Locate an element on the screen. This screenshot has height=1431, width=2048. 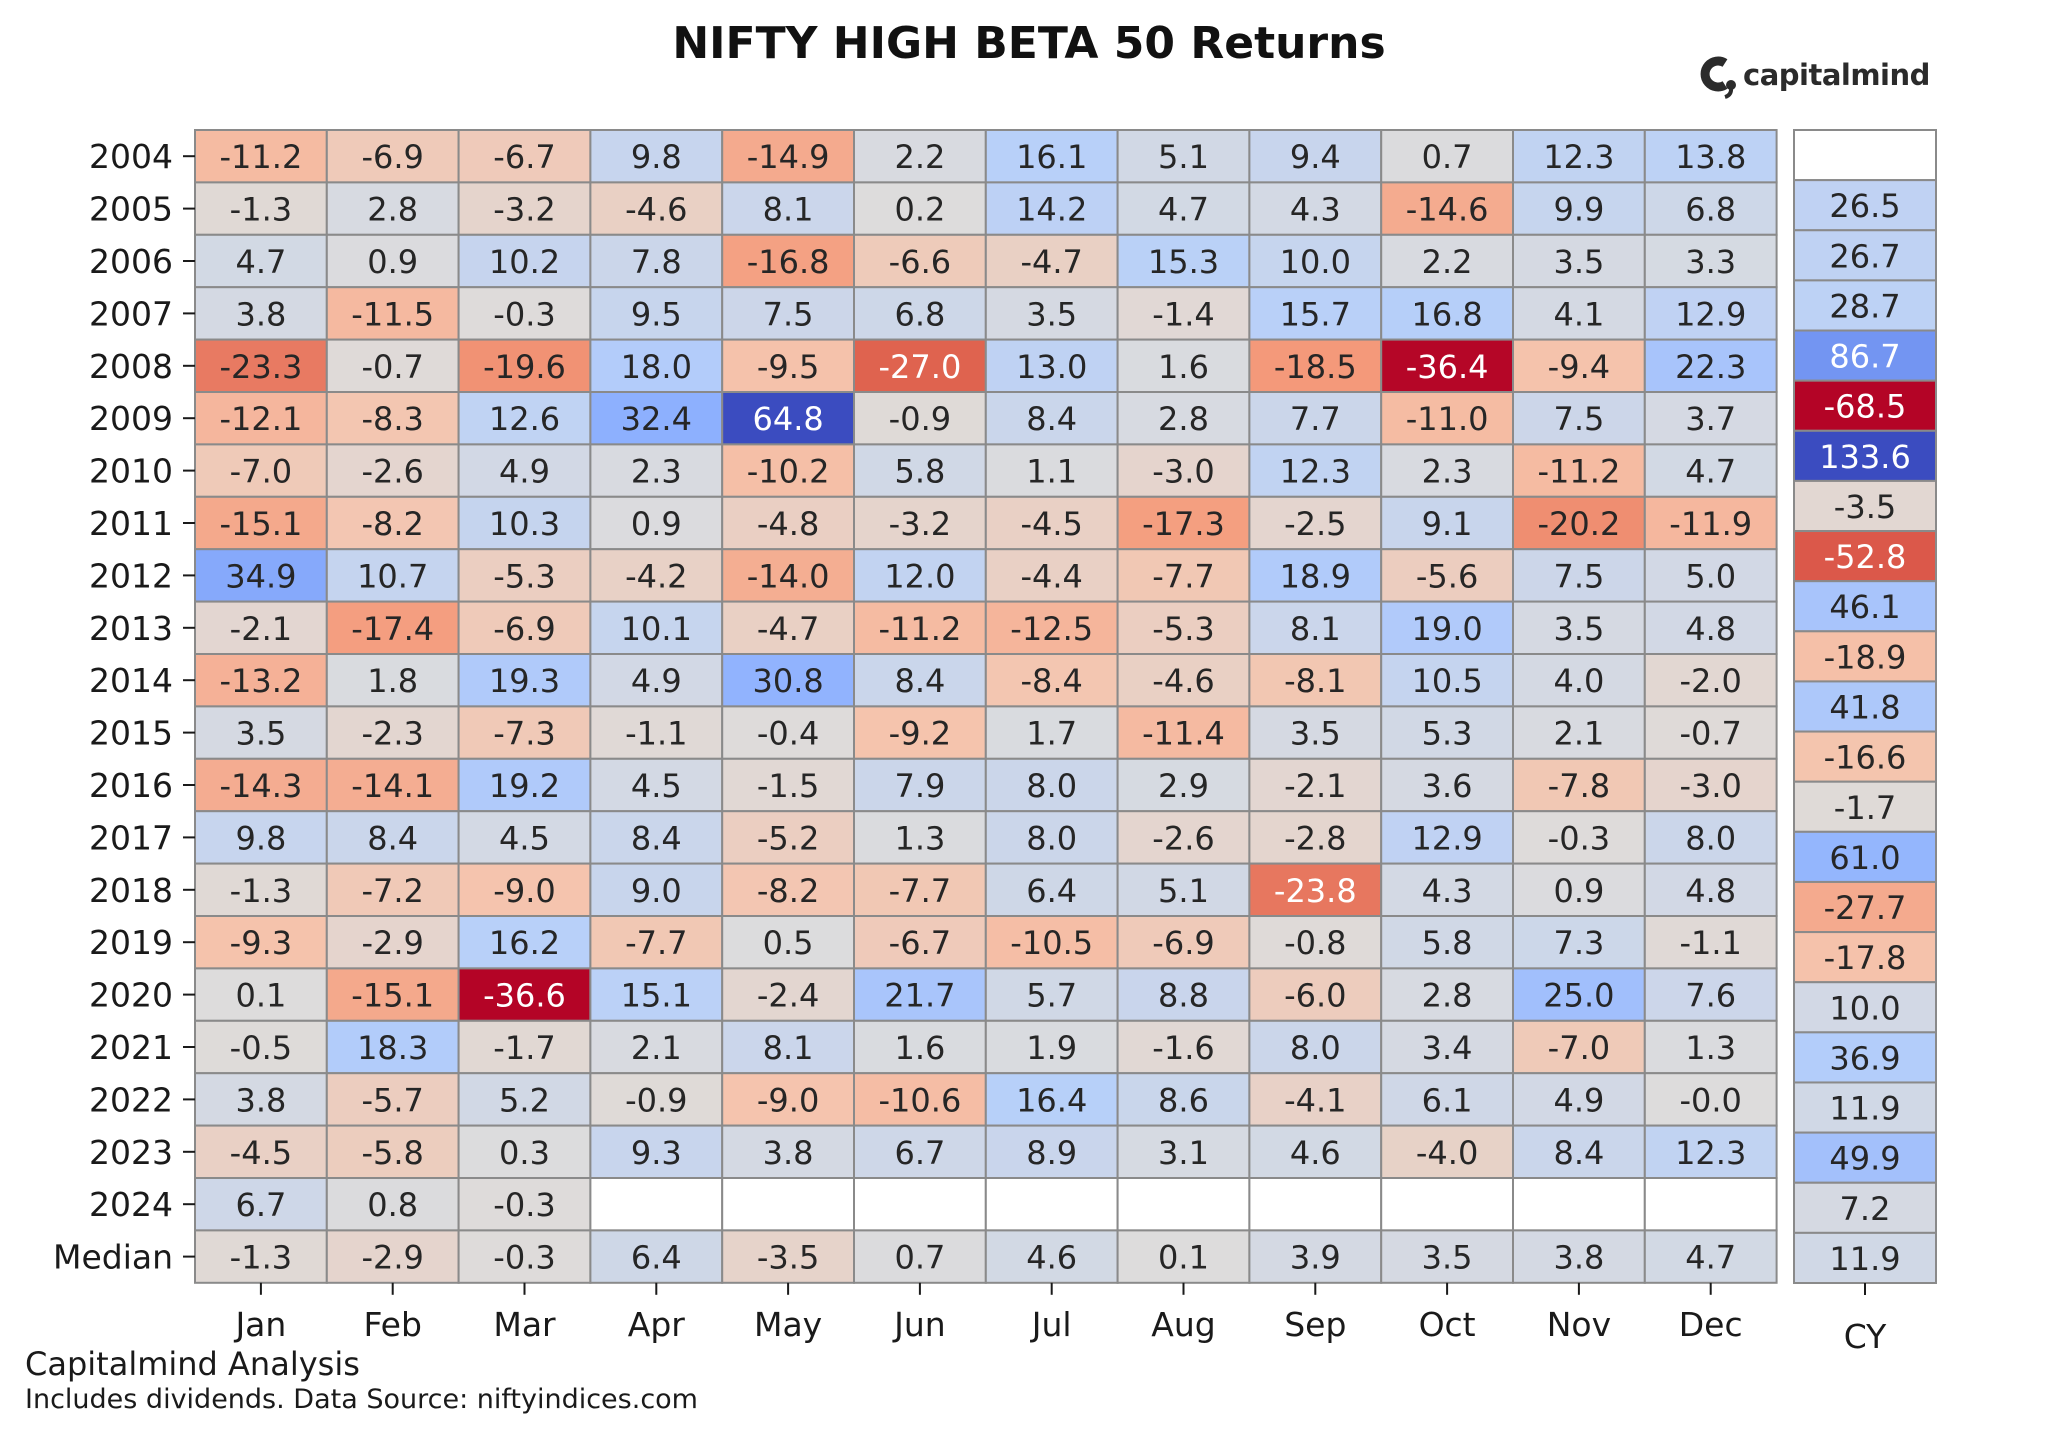
cell-2007-sep is located at coordinates (1315, 313).